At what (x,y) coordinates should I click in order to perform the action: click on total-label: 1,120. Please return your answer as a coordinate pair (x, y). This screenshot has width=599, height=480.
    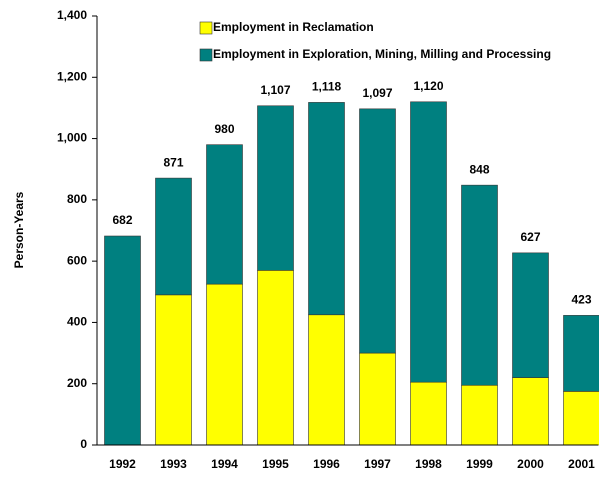
    Looking at the image, I should click on (428, 86).